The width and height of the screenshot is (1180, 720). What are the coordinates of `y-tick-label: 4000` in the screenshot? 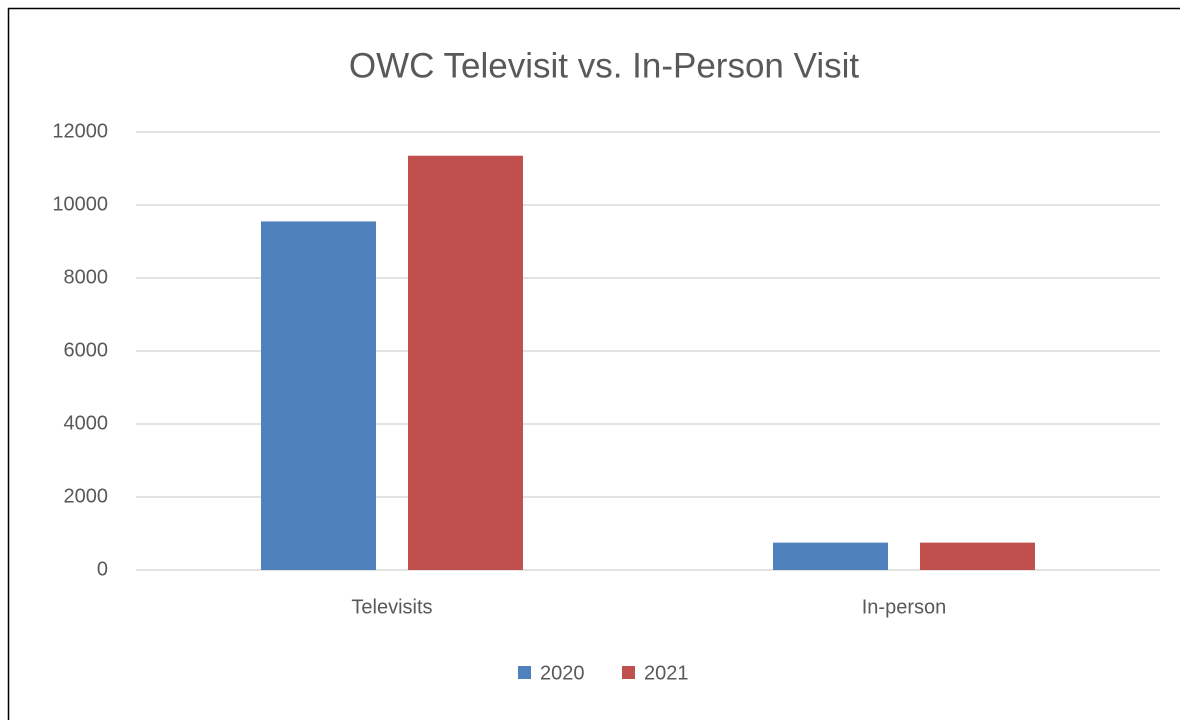 It's located at (86, 423).